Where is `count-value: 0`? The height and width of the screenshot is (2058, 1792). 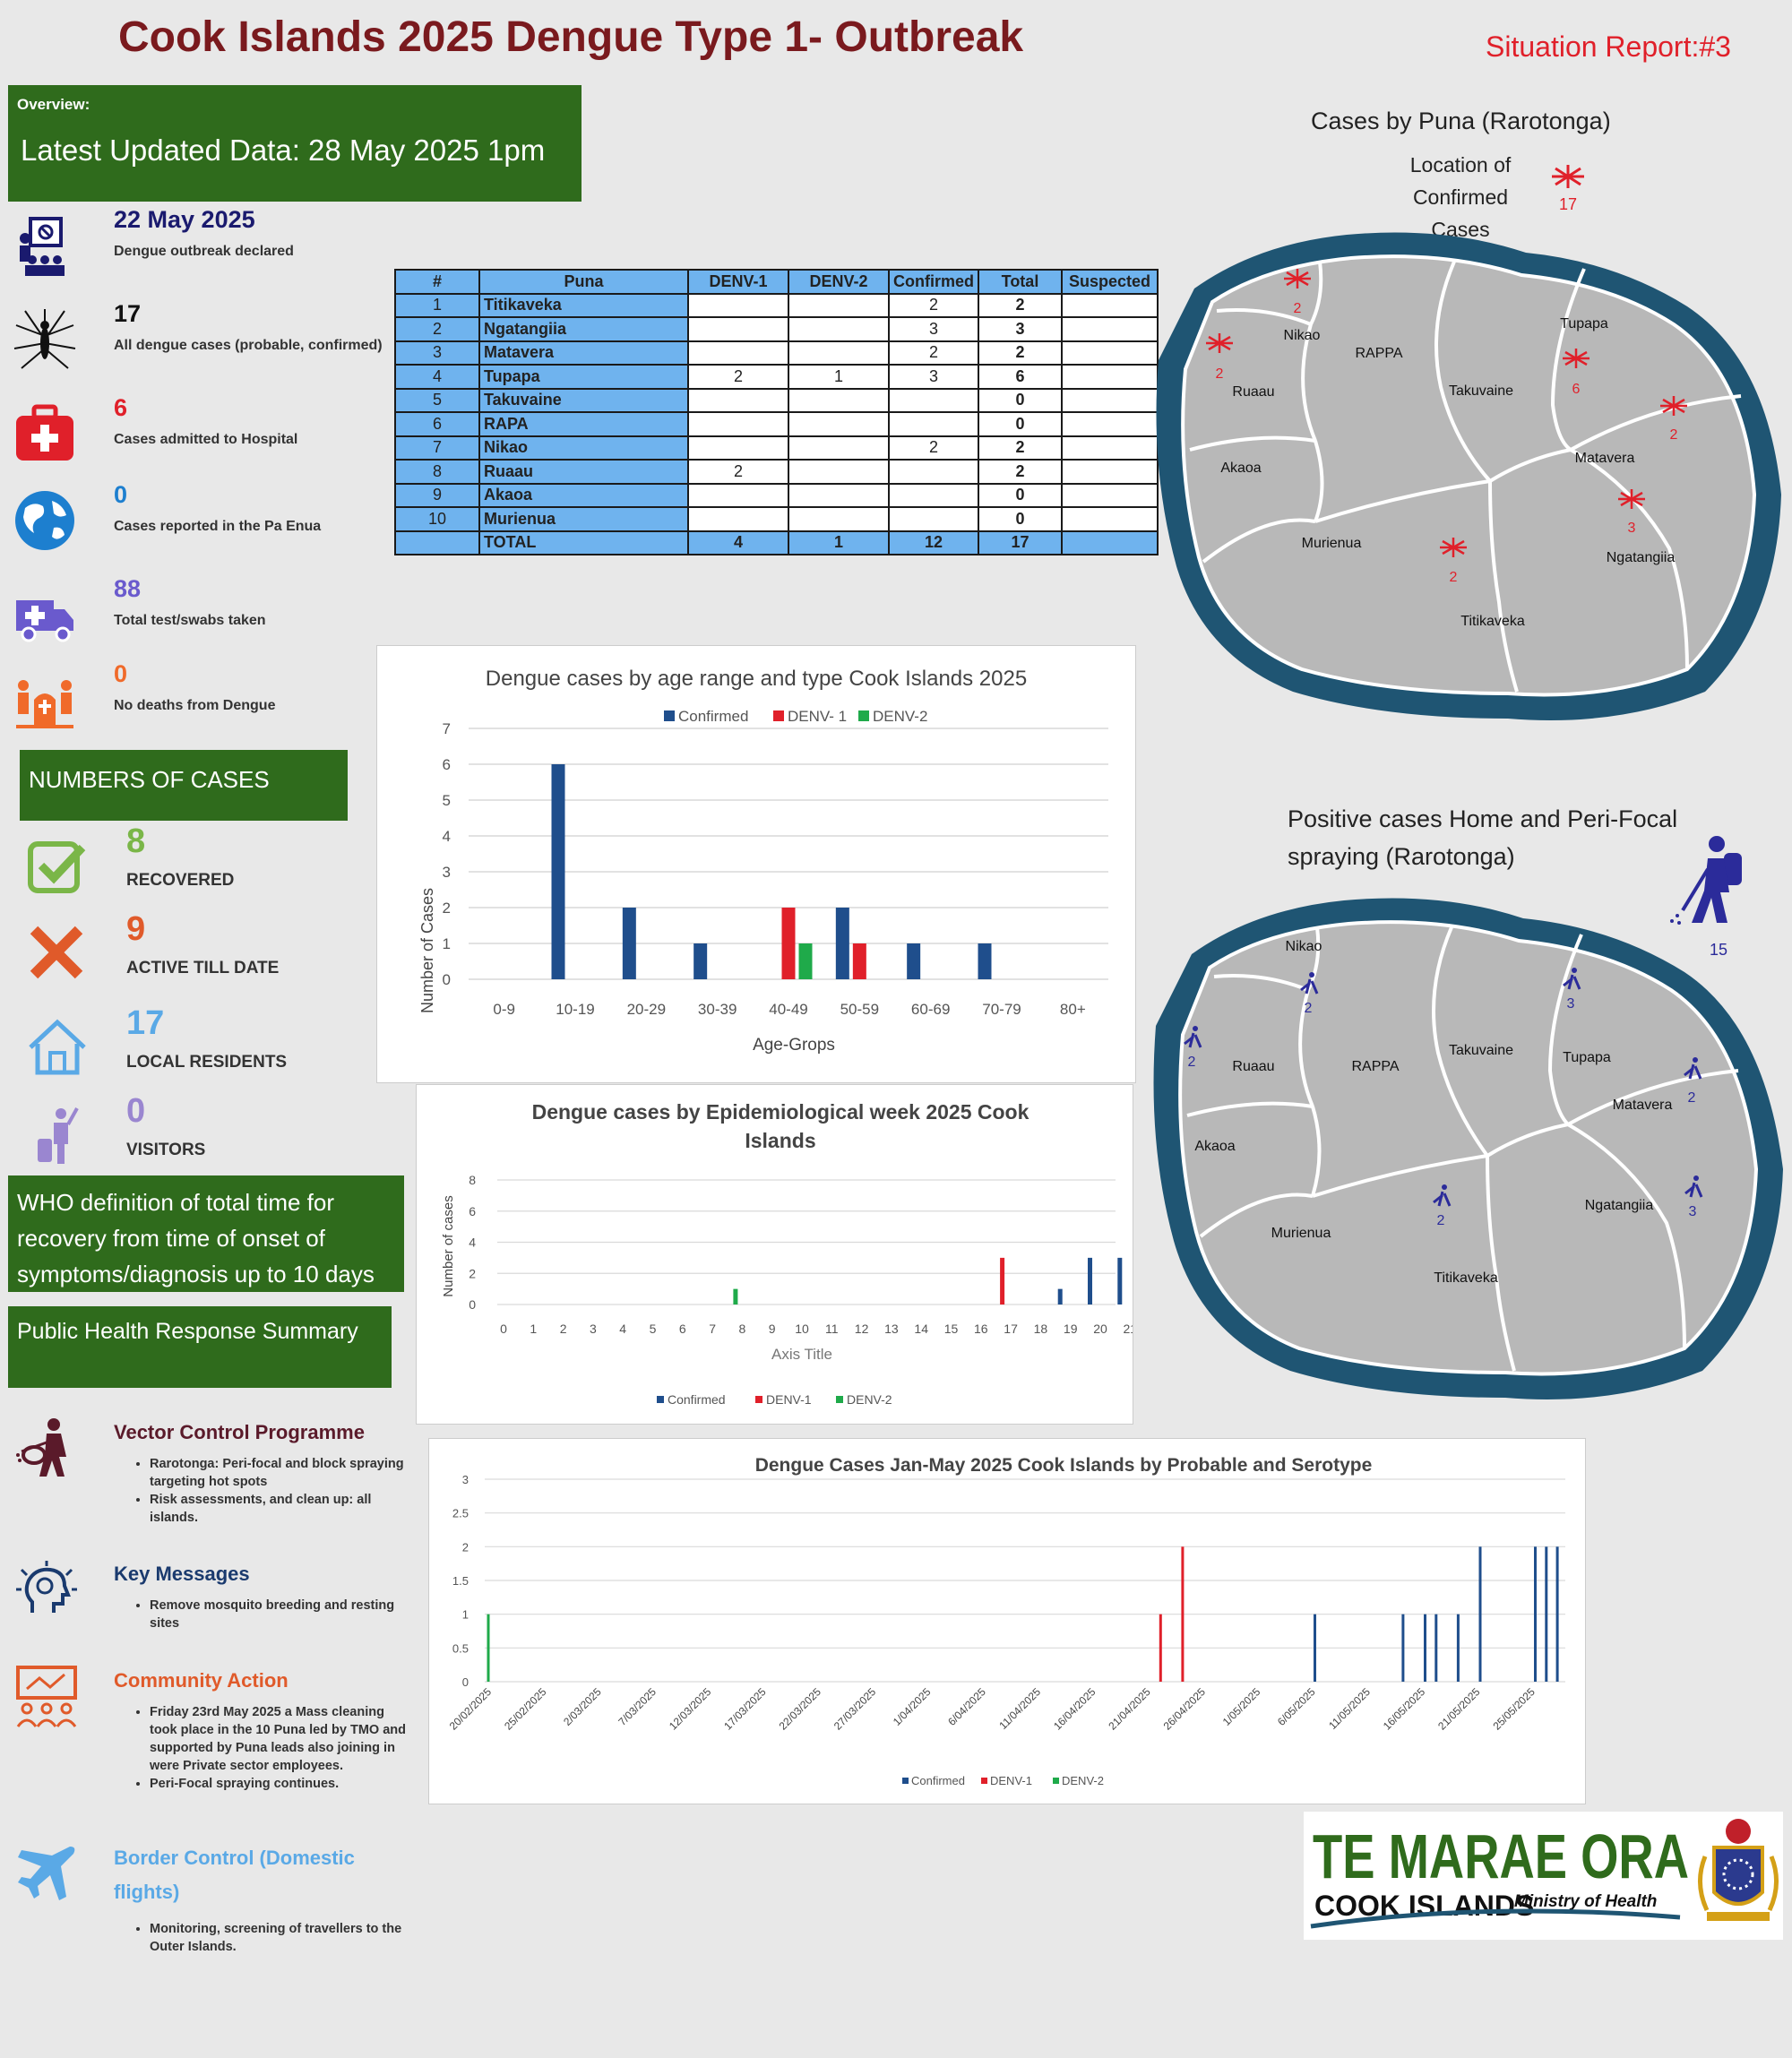 count-value: 0 is located at coordinates (136, 1111).